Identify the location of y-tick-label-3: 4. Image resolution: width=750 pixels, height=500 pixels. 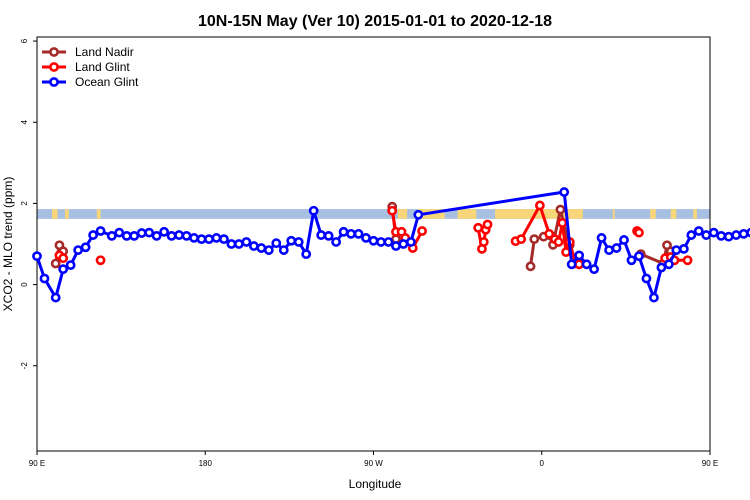
(24, 121).